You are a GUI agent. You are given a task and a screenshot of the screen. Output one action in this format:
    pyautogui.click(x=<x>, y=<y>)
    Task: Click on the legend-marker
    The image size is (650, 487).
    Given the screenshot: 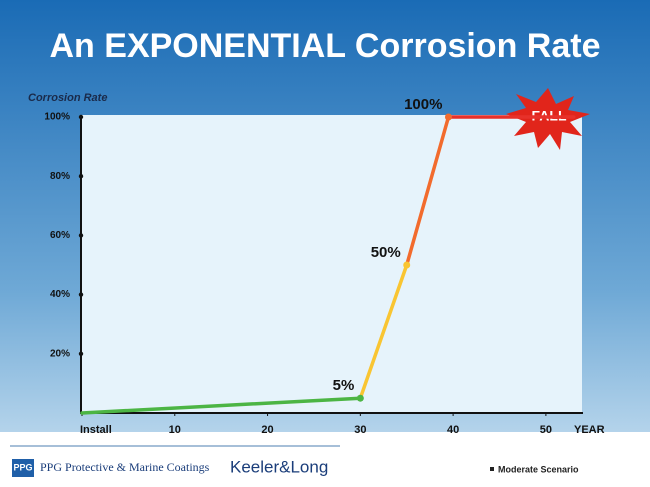 What is the action you would take?
    pyautogui.click(x=492, y=469)
    